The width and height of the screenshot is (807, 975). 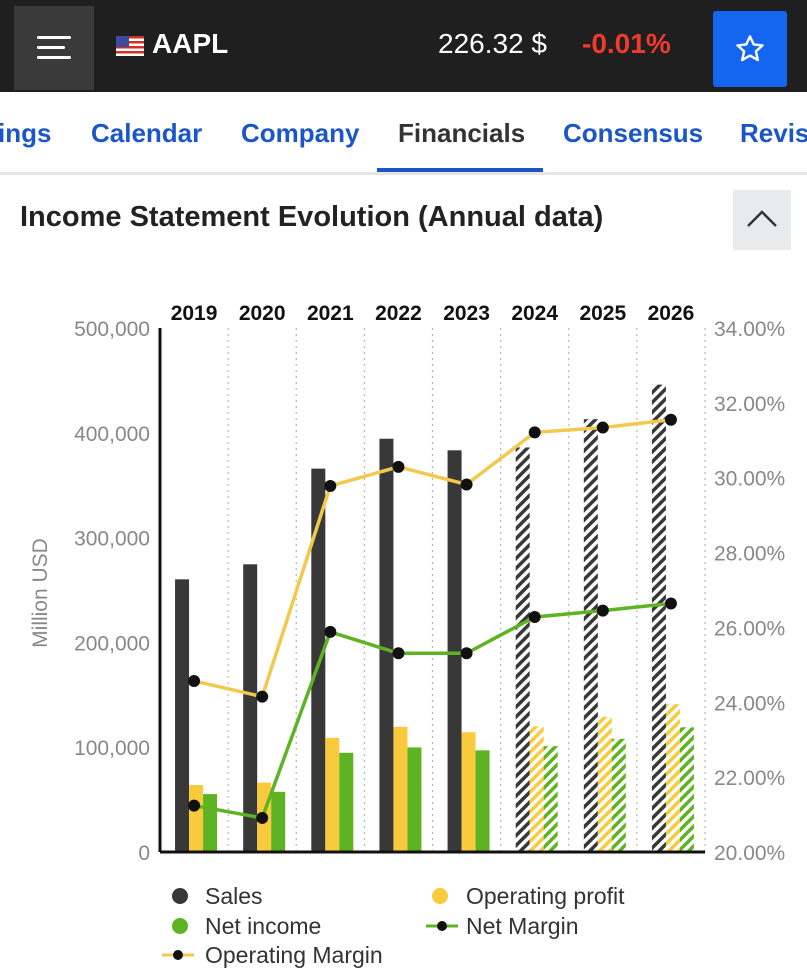 What do you see at coordinates (749, 628) in the screenshot?
I see `y2-tick-label: 26.00%` at bounding box center [749, 628].